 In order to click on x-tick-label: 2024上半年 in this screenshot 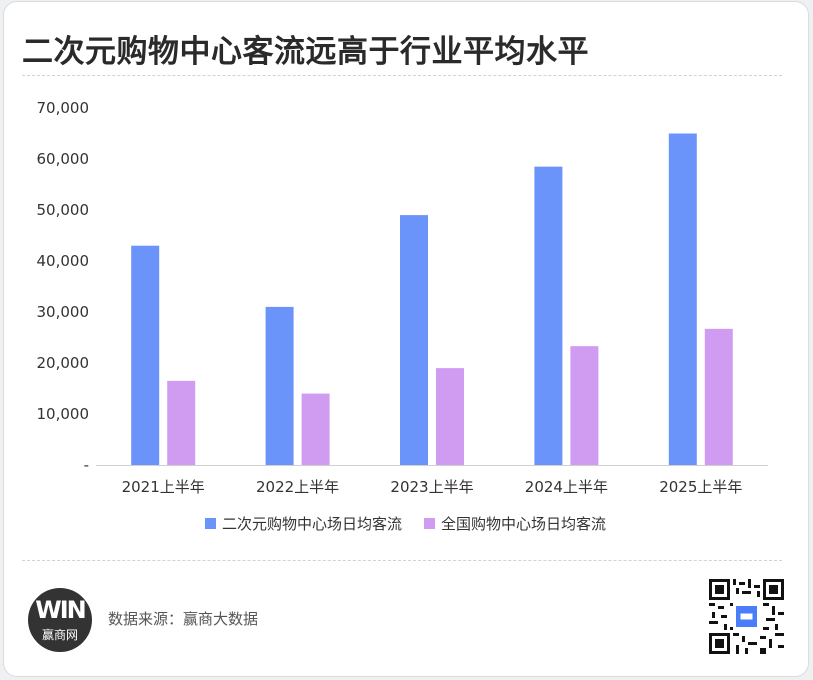, I will do `click(566, 487)`.